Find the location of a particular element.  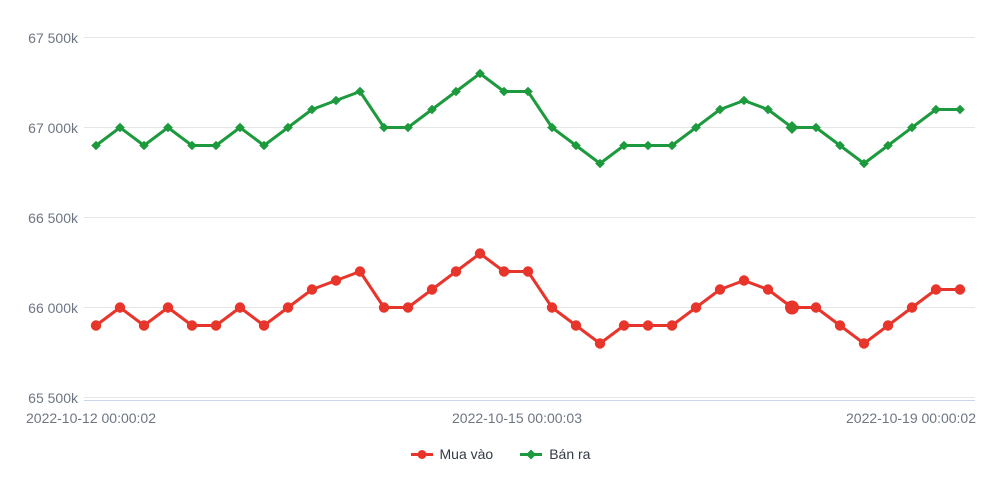

line-circle-marker-icon is located at coordinates (421, 454).